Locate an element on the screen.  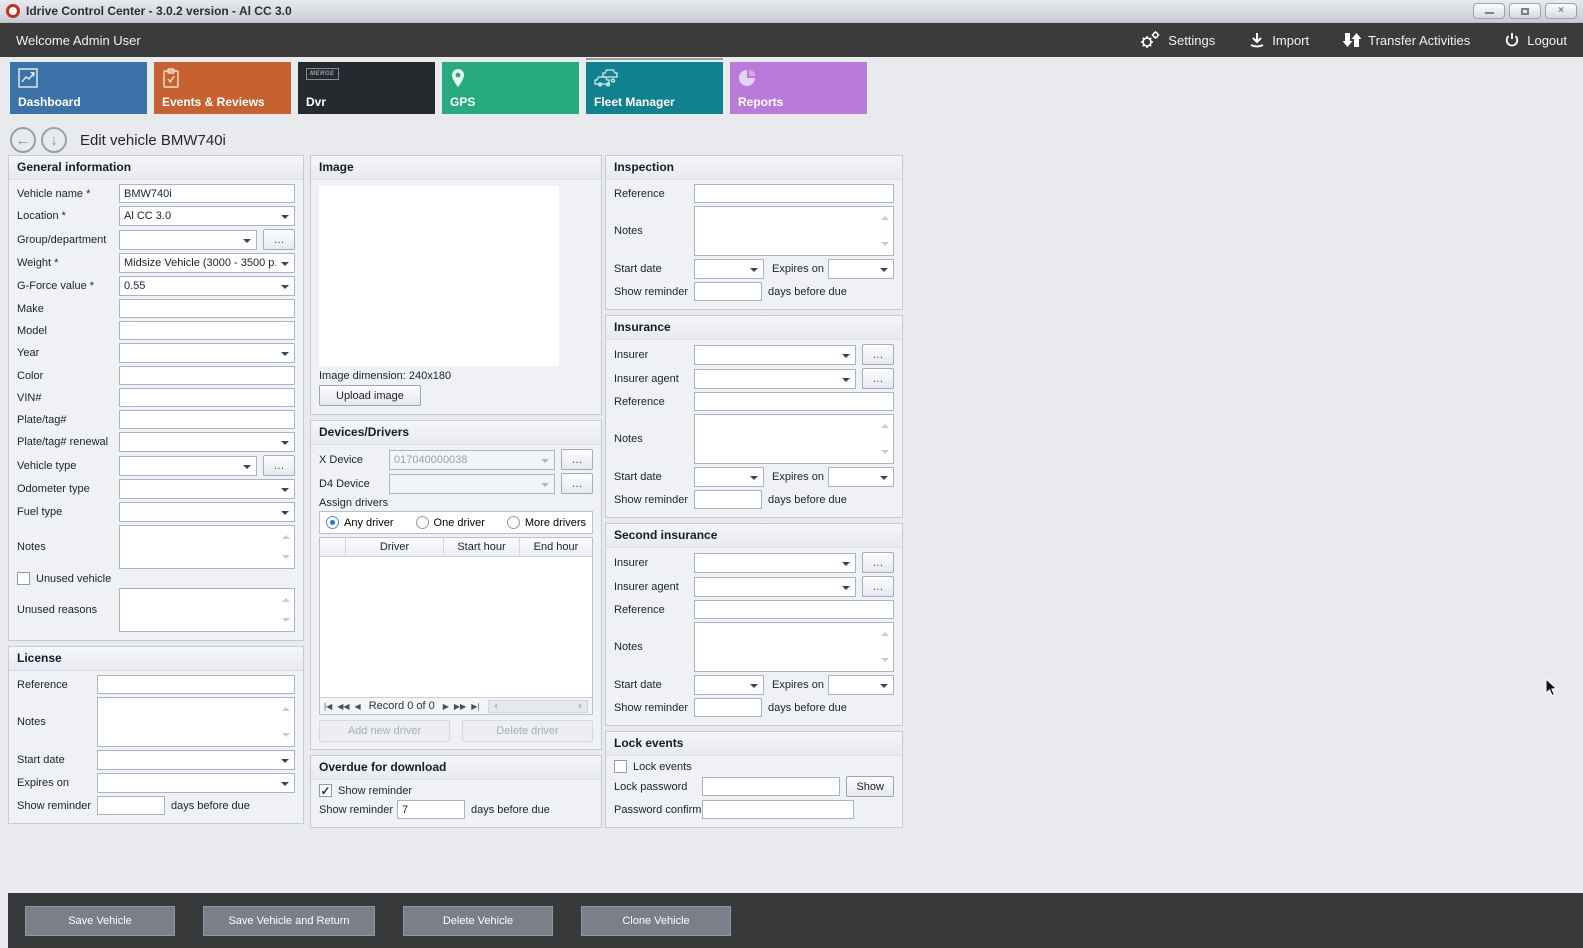
insurance2-notes-label: Notes is located at coordinates (628, 647).